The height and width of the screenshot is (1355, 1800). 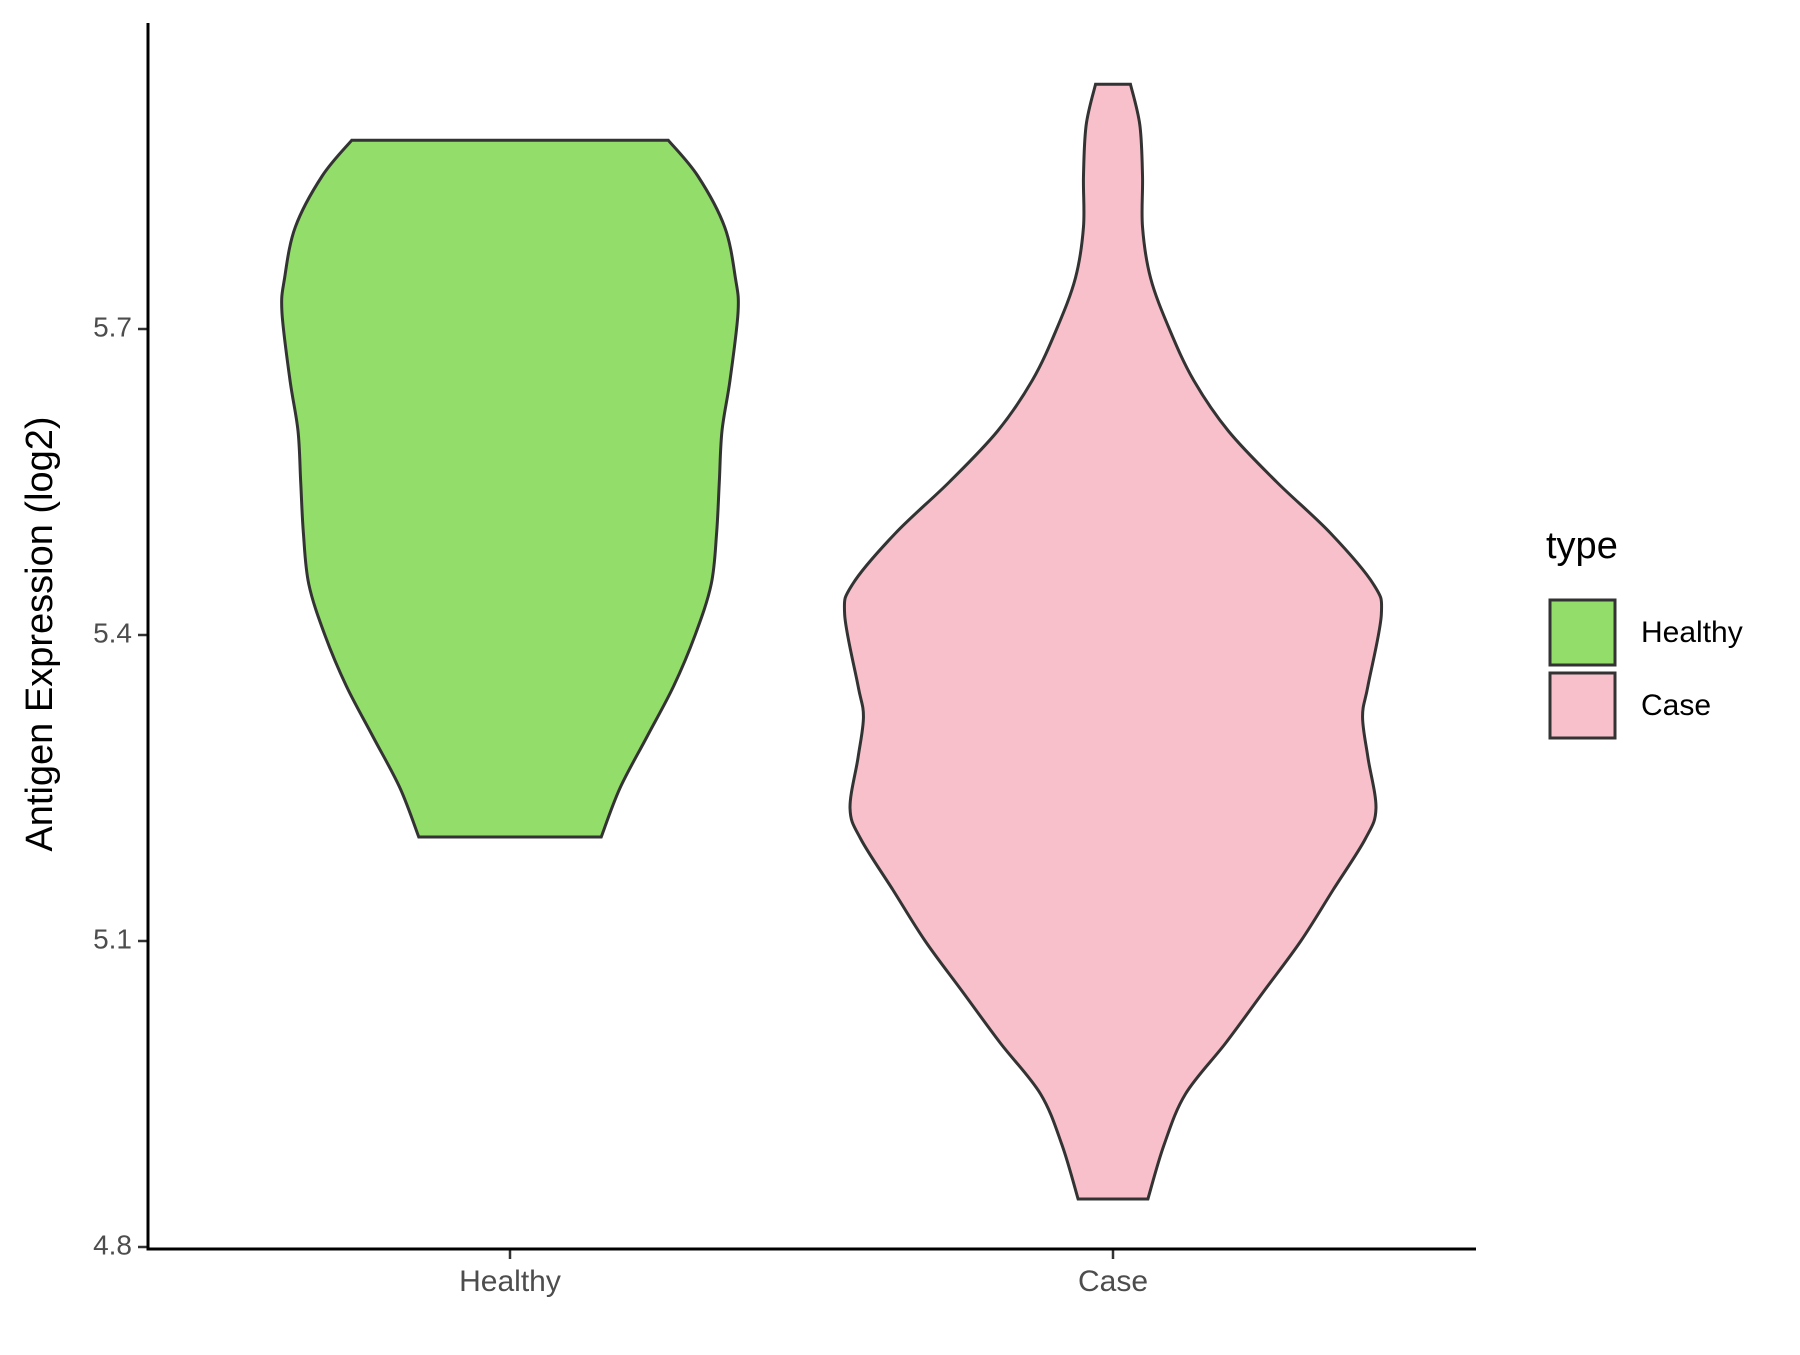 I want to click on y-axis-title: Antigen Expression (log2), so click(x=40, y=633).